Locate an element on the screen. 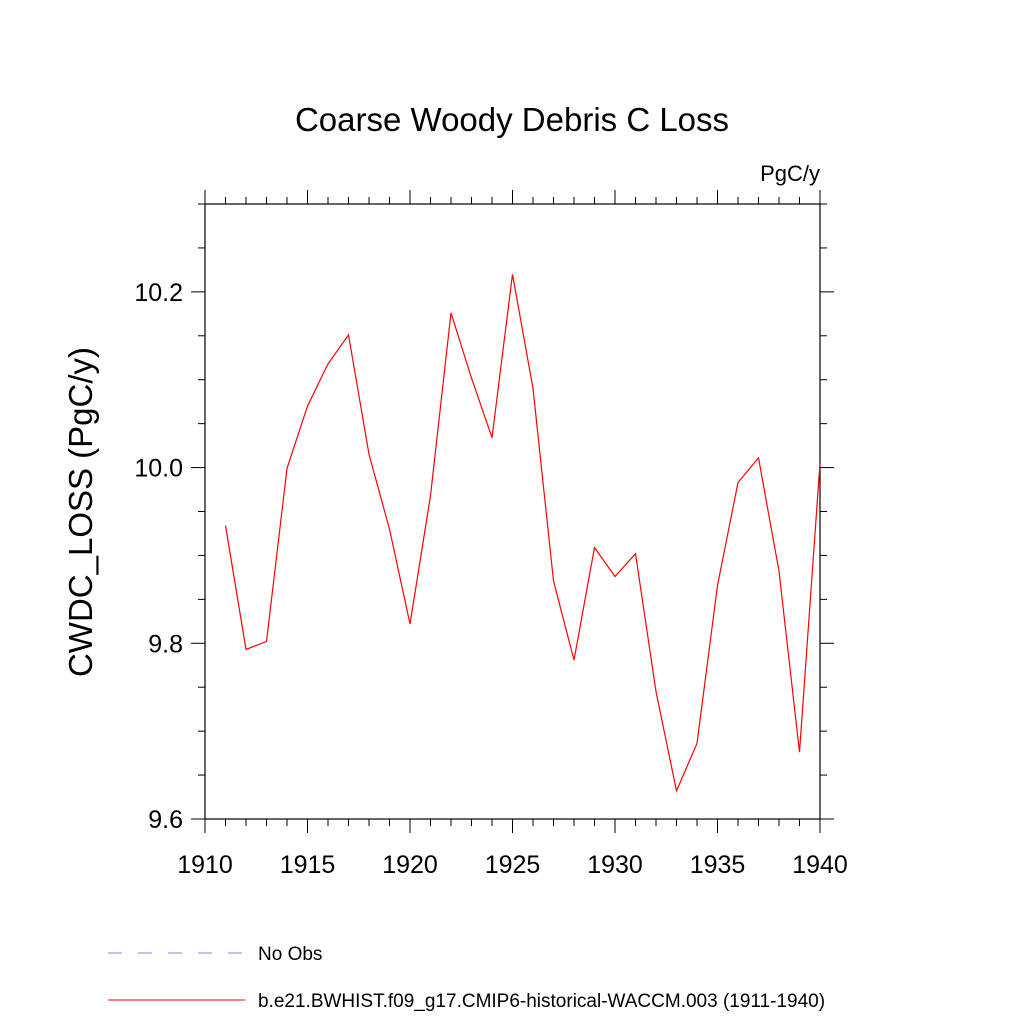 The image size is (1024, 1024). chart-title: Coarse Woody Debris C Loss is located at coordinates (512, 119).